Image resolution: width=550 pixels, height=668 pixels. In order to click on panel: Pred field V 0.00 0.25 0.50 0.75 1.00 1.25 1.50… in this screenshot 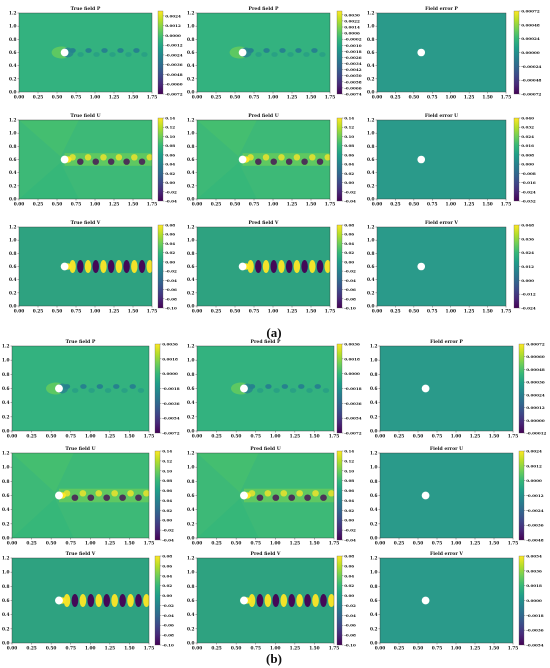, I will do `click(271, 601)`.